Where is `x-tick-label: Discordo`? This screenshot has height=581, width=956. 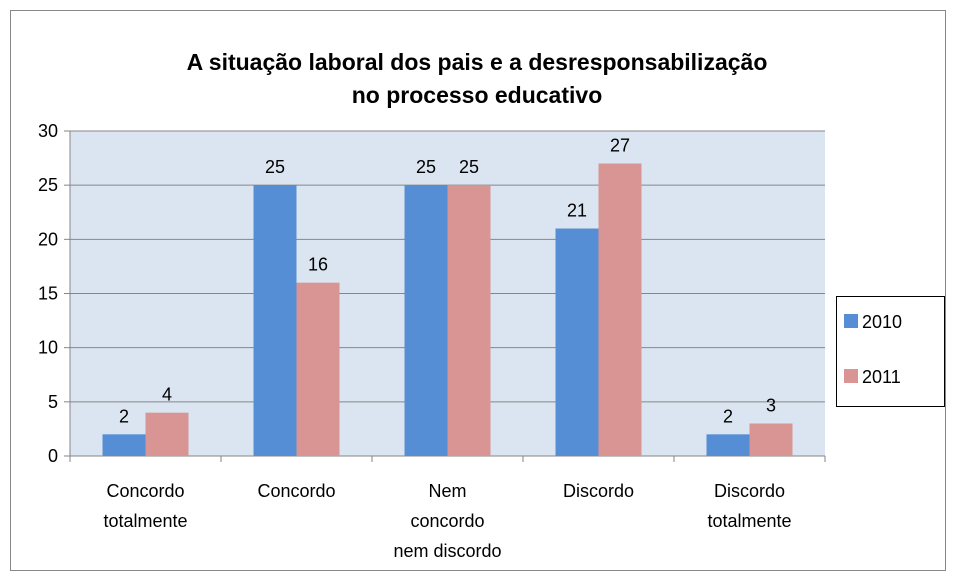 x-tick-label: Discordo is located at coordinates (598, 491).